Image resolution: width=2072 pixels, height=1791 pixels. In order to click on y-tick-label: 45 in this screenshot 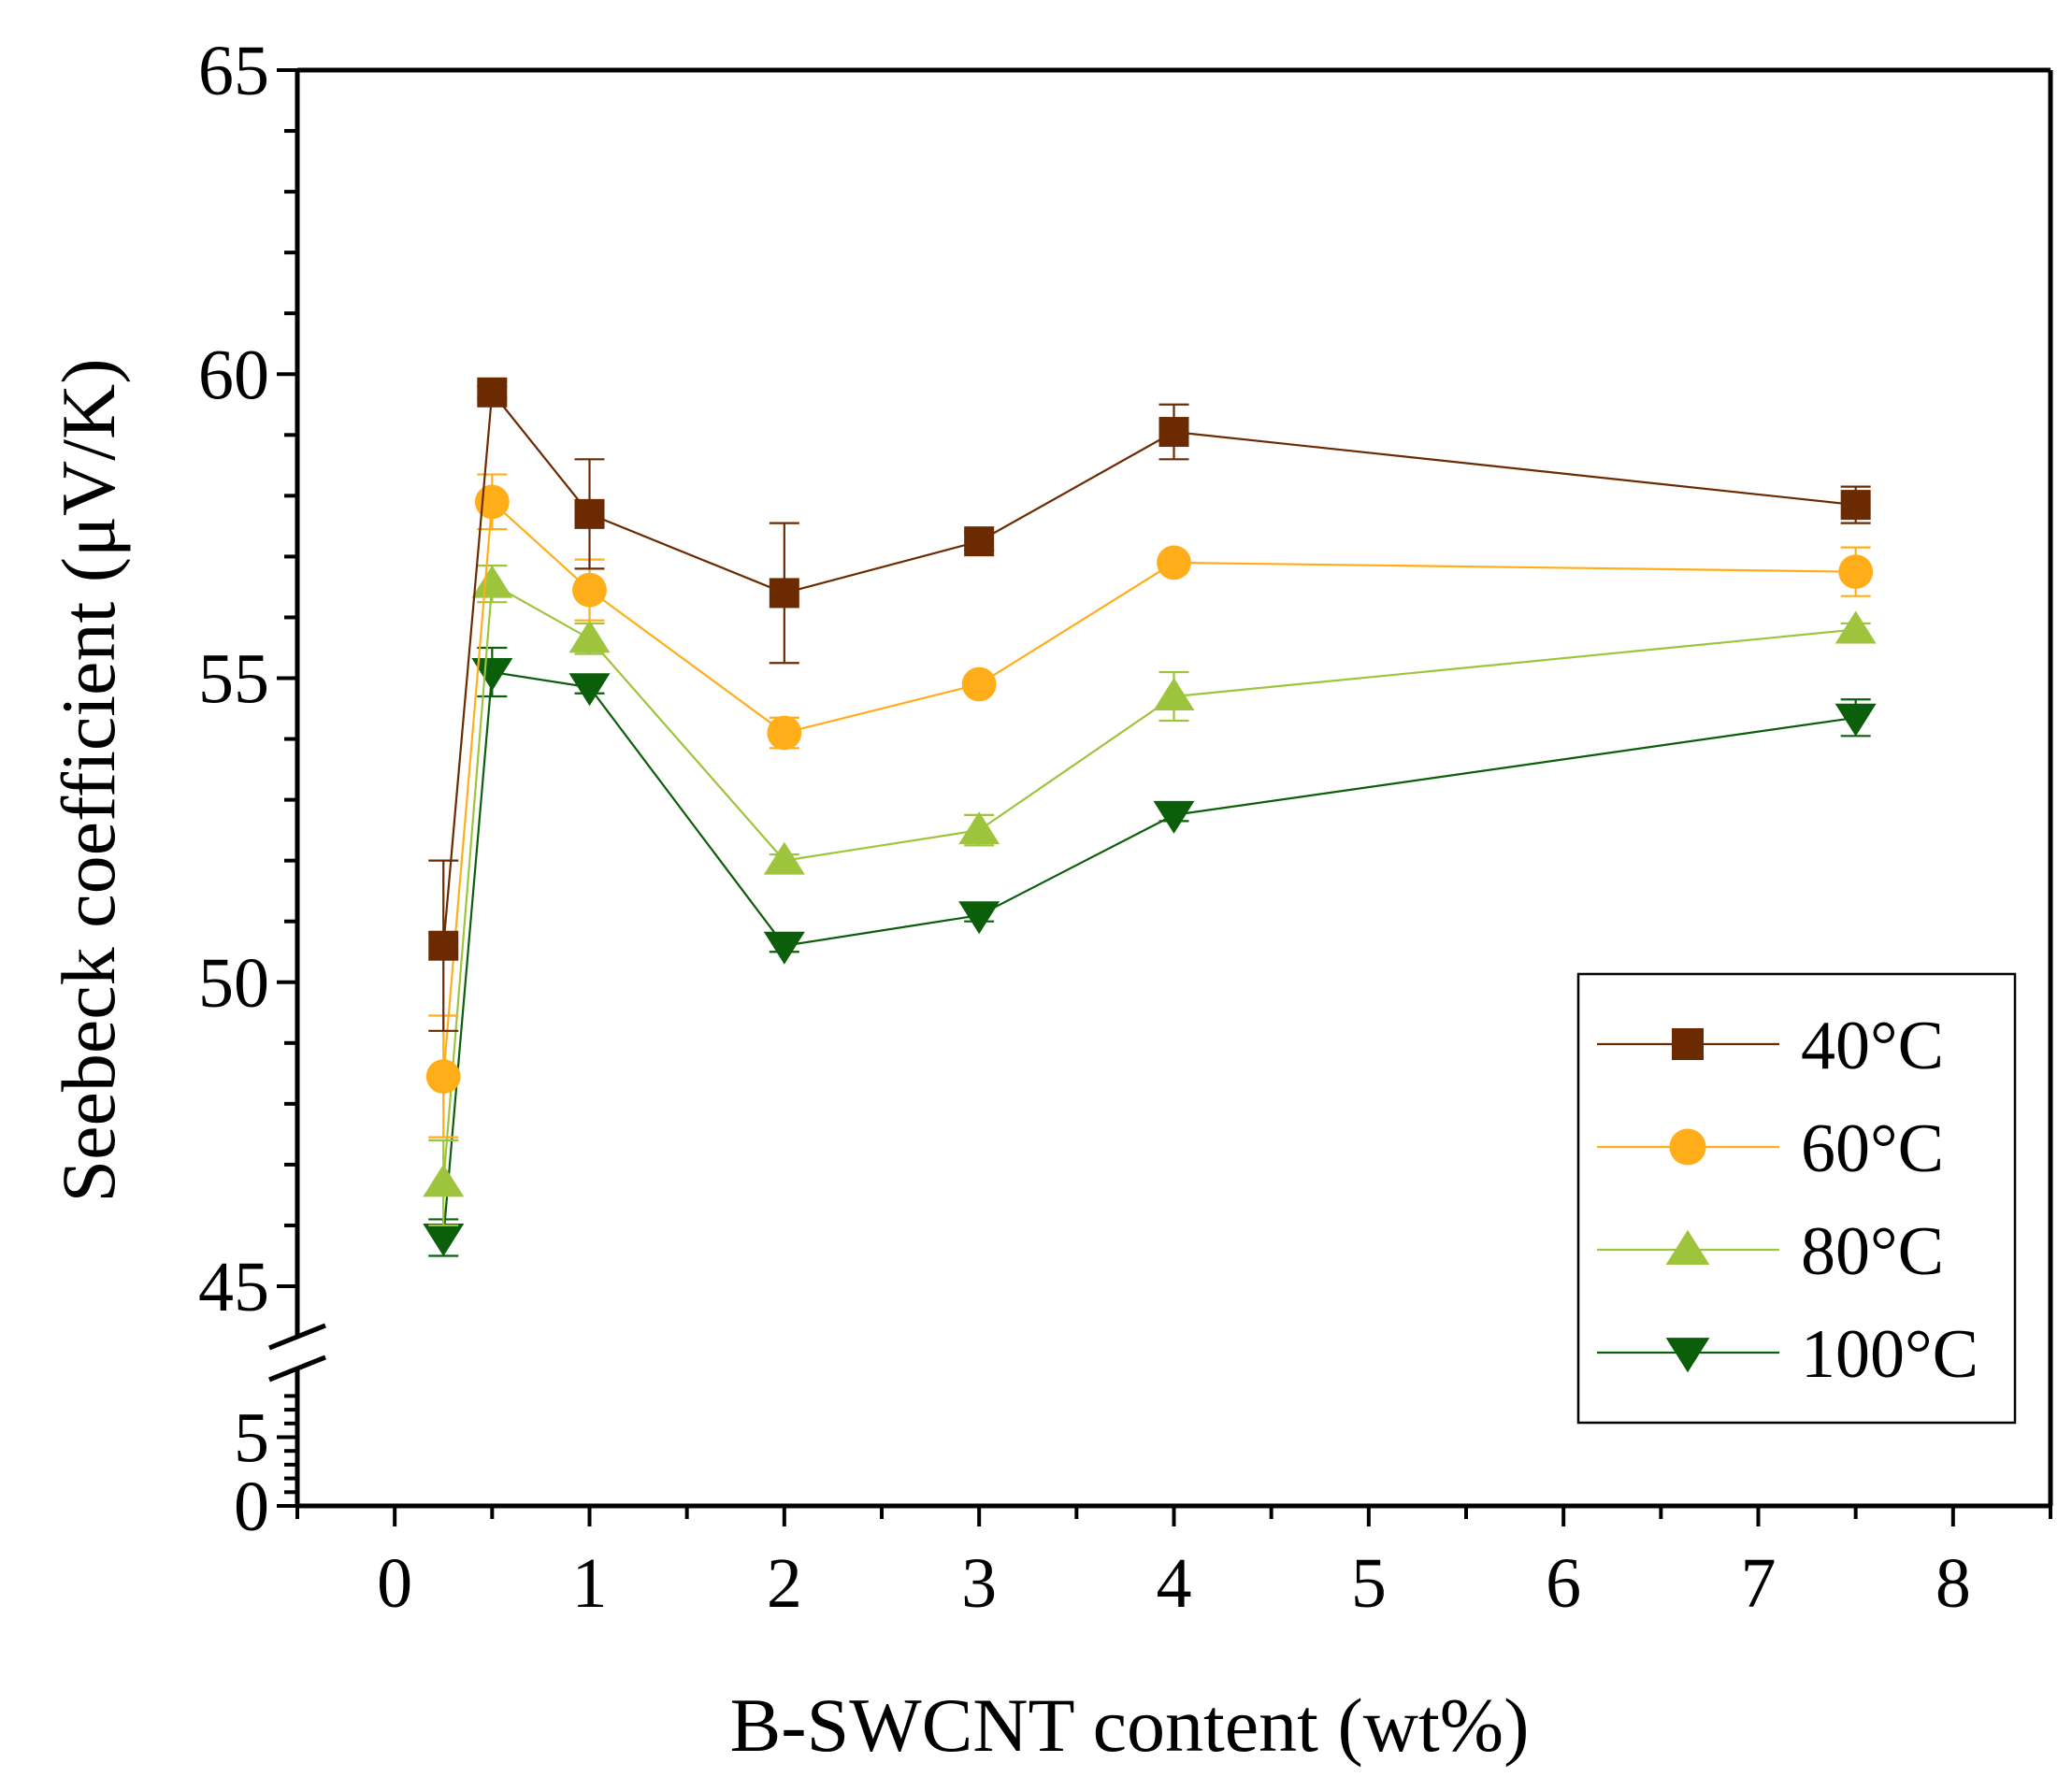, I will do `click(233, 1287)`.